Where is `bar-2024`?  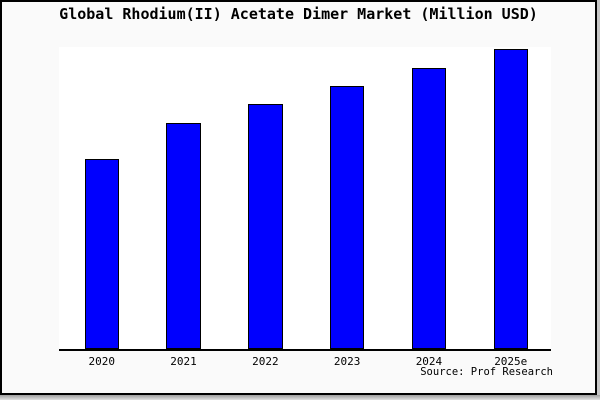
bar-2024 is located at coordinates (429, 208).